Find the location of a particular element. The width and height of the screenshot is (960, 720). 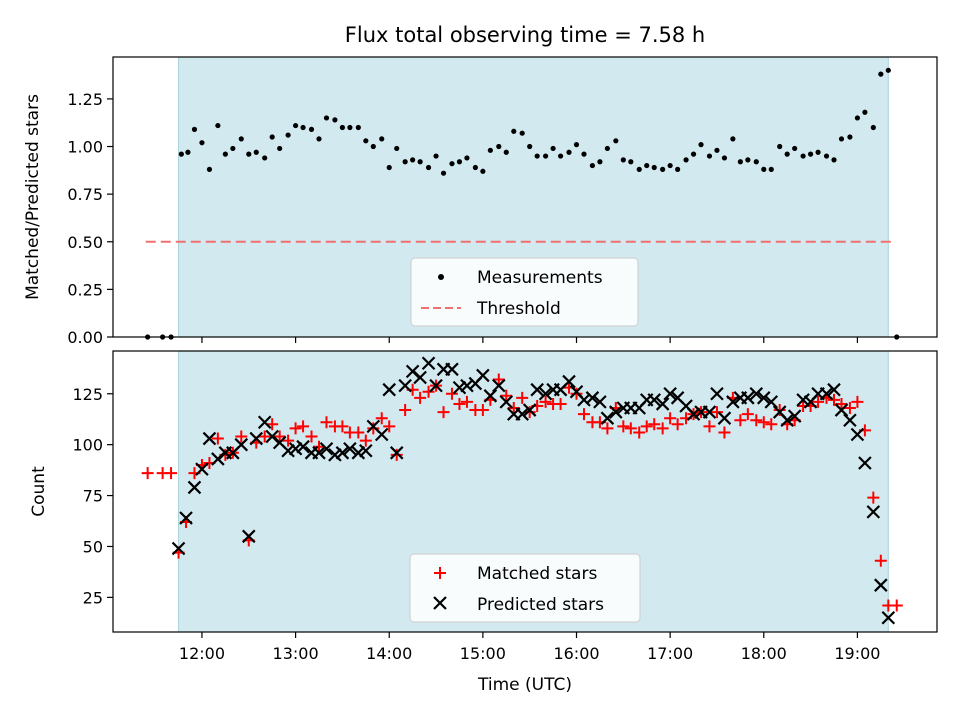

top-y-tick-label: 1.25 is located at coordinates (85, 99).